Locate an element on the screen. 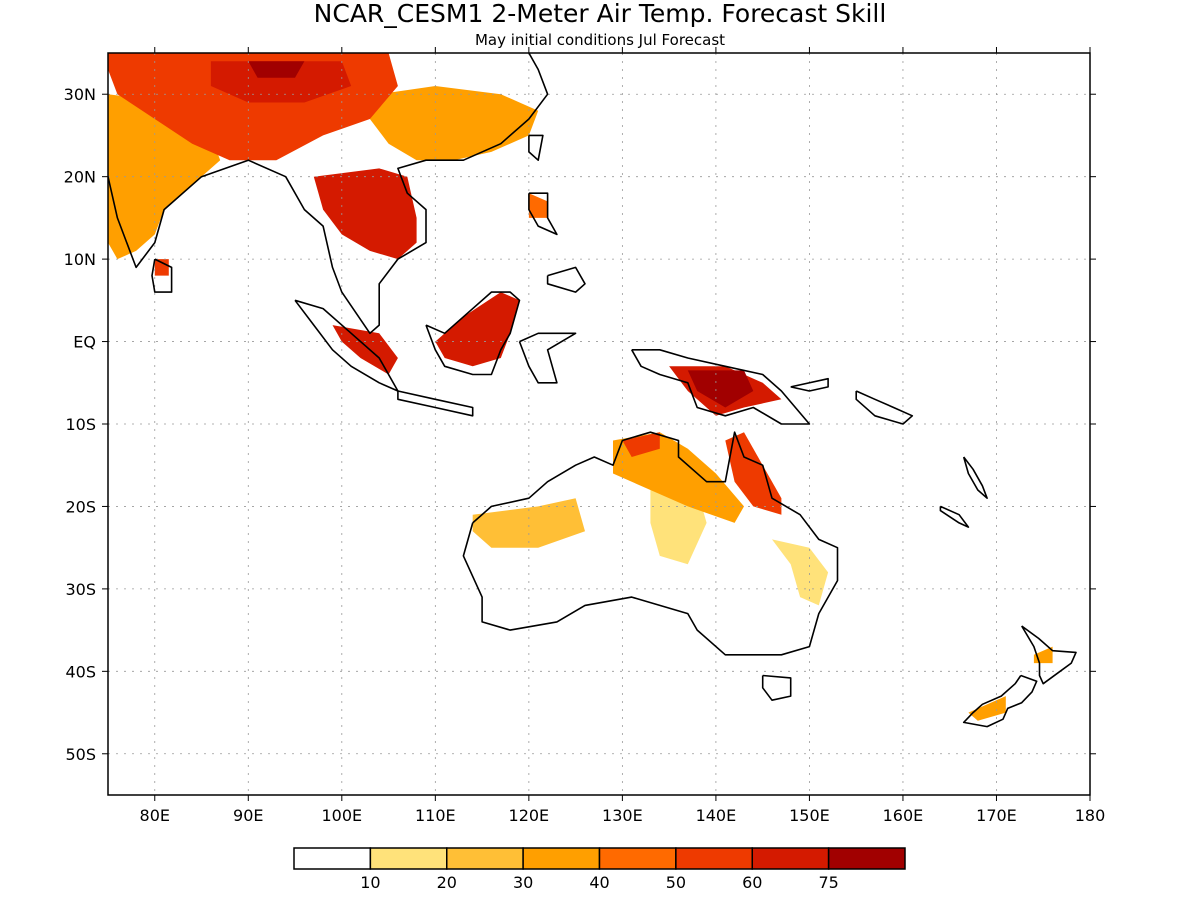 Image resolution: width=1200 pixels, height=904 pixels. coastline-borneo is located at coordinates (473, 333).